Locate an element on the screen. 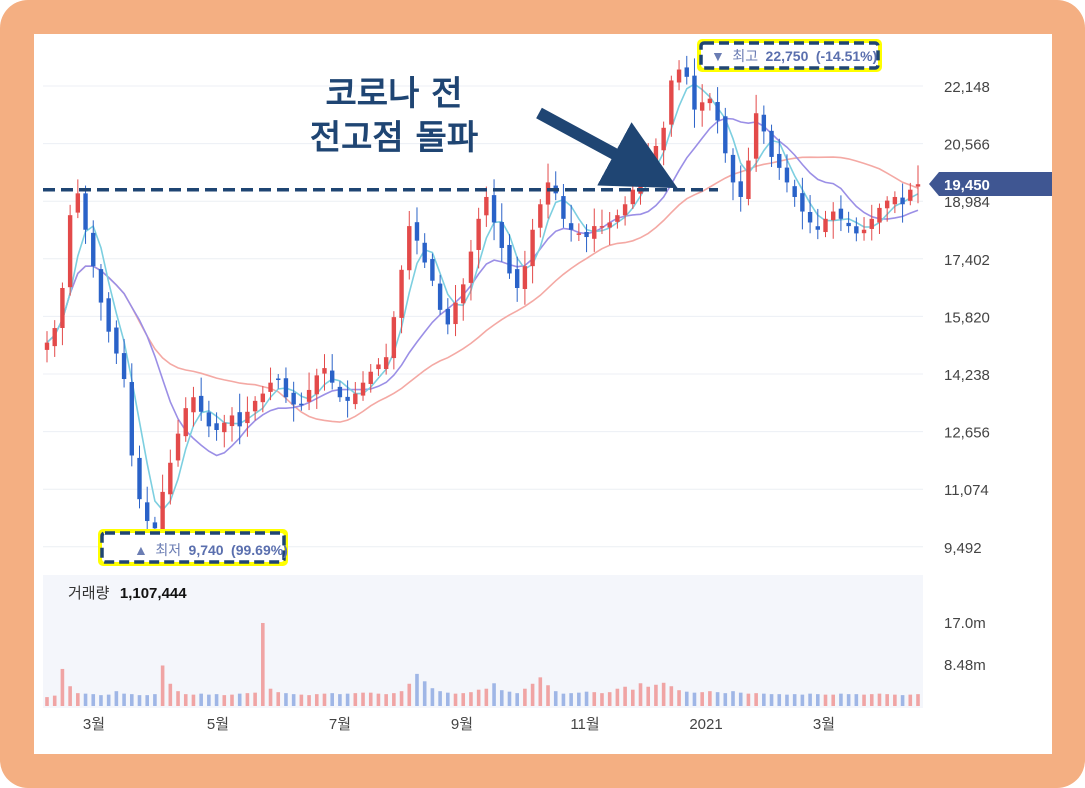 The image size is (1085, 788). volume-label: 거래량 is located at coordinates (89, 593).